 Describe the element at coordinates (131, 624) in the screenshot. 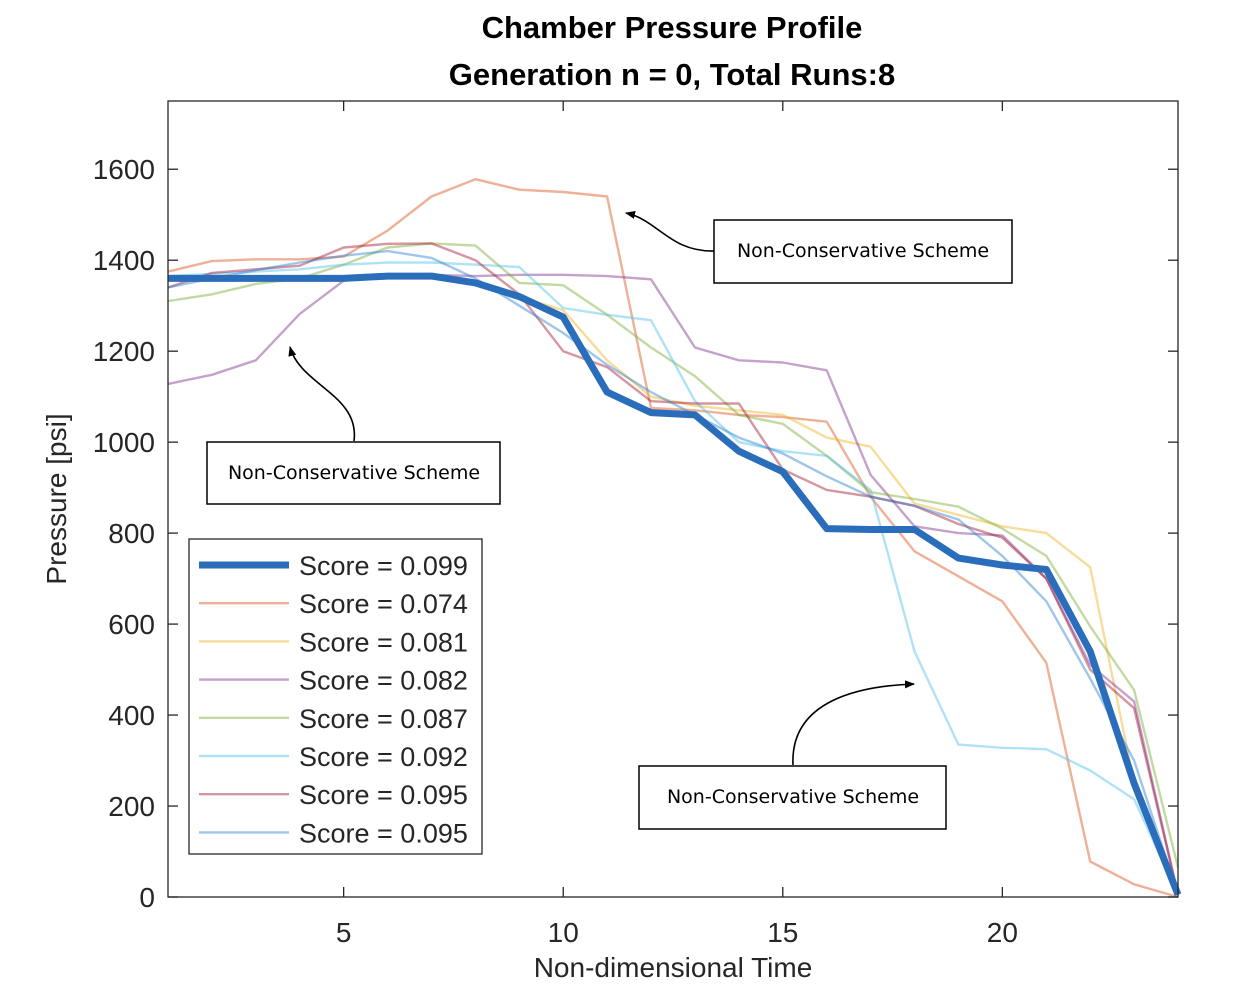

I see `y-tick-label: 600` at that location.